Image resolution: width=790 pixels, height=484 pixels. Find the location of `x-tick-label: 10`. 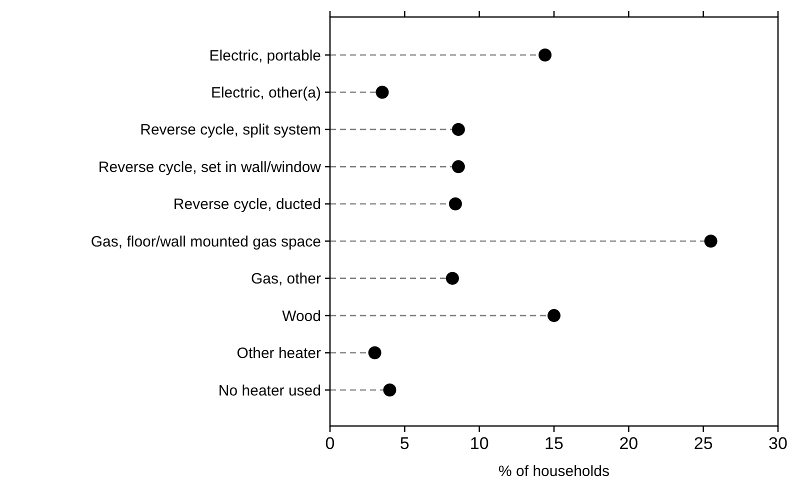

x-tick-label: 10 is located at coordinates (479, 443).